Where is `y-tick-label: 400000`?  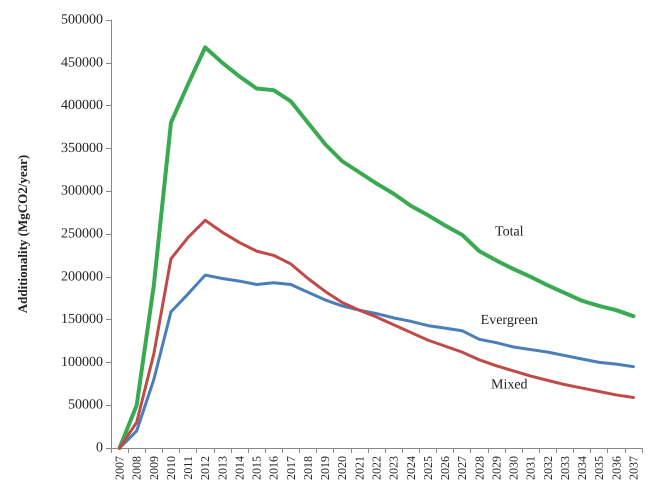 y-tick-label: 400000 is located at coordinates (82, 106).